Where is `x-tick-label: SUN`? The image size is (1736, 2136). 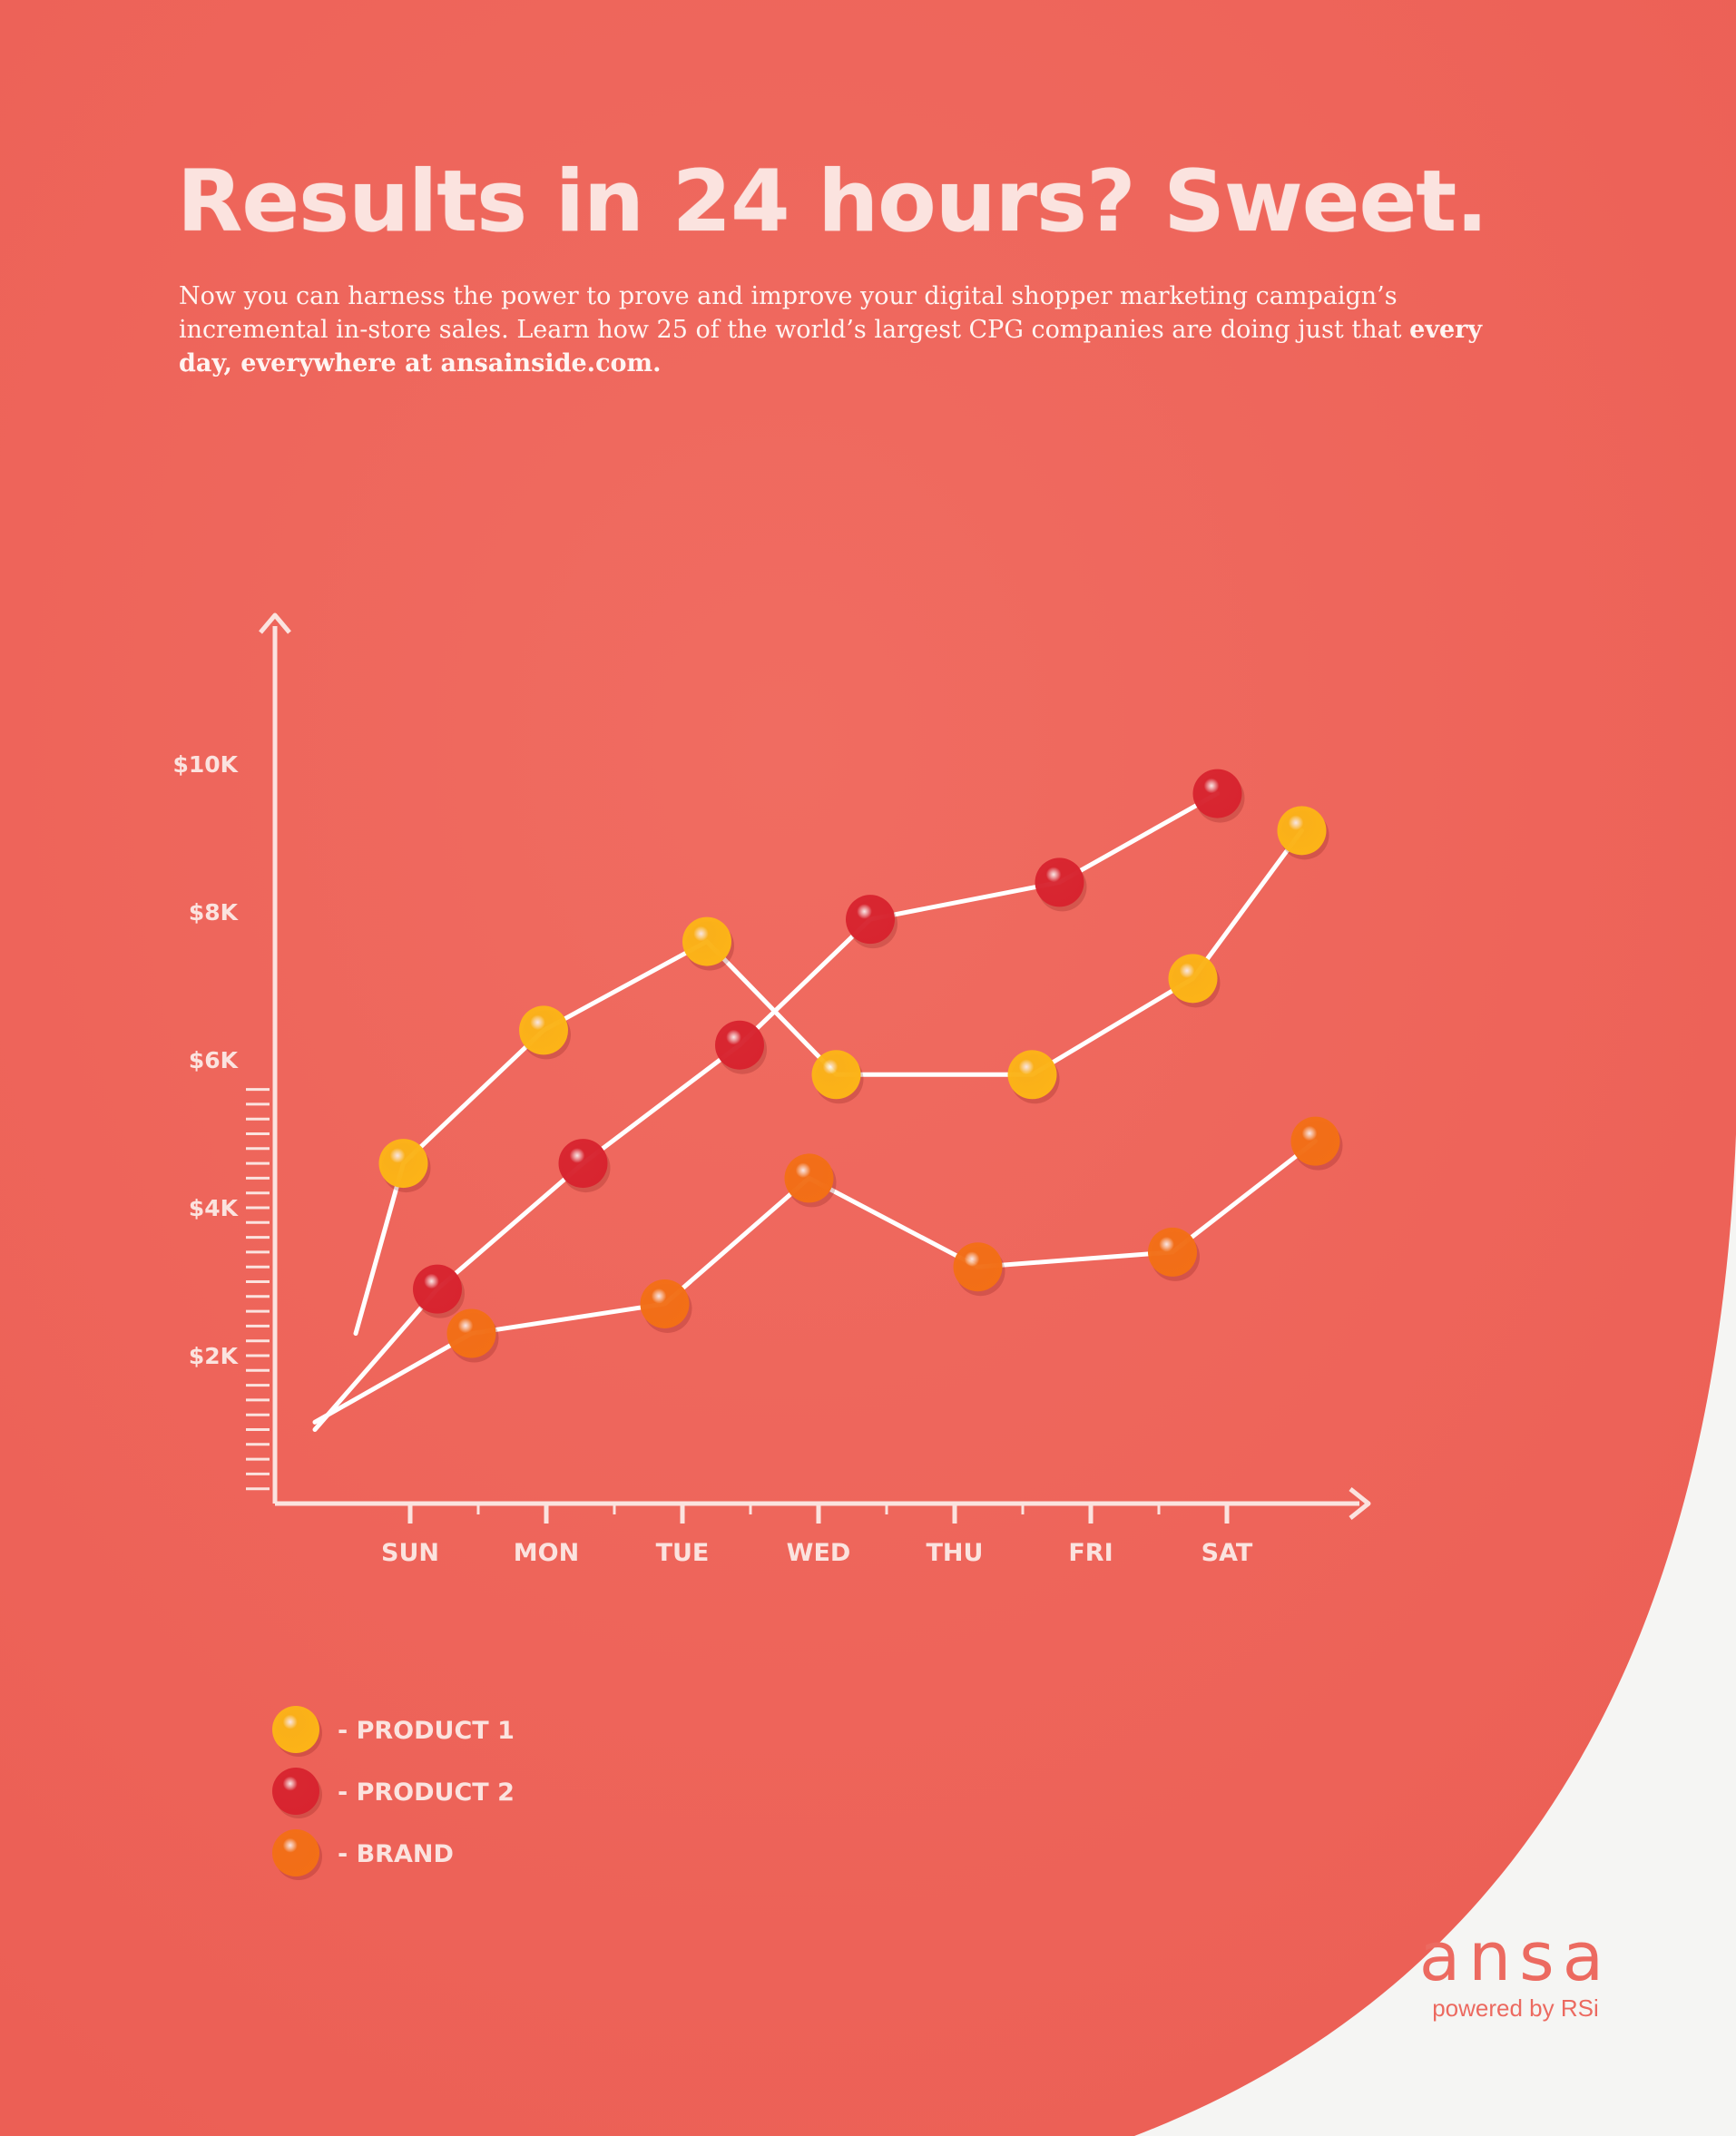
x-tick-label: SUN is located at coordinates (410, 1553).